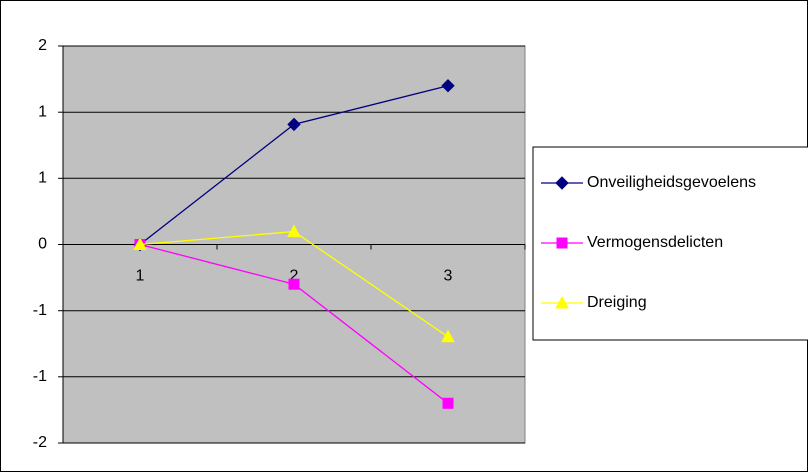  Describe the element at coordinates (617, 302) in the screenshot. I see `legend-label: Dreiging` at that location.